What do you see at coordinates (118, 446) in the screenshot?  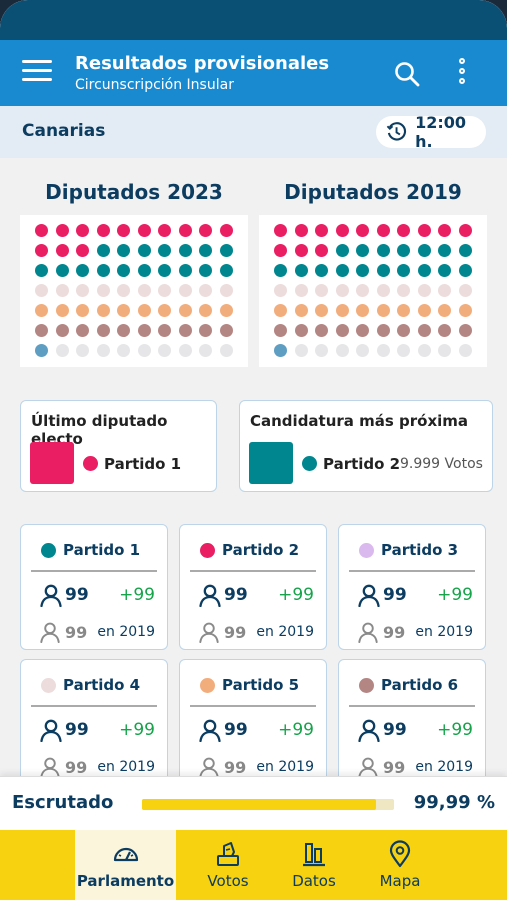 I see `last-elected-card: Último diputado electo Partido 1` at bounding box center [118, 446].